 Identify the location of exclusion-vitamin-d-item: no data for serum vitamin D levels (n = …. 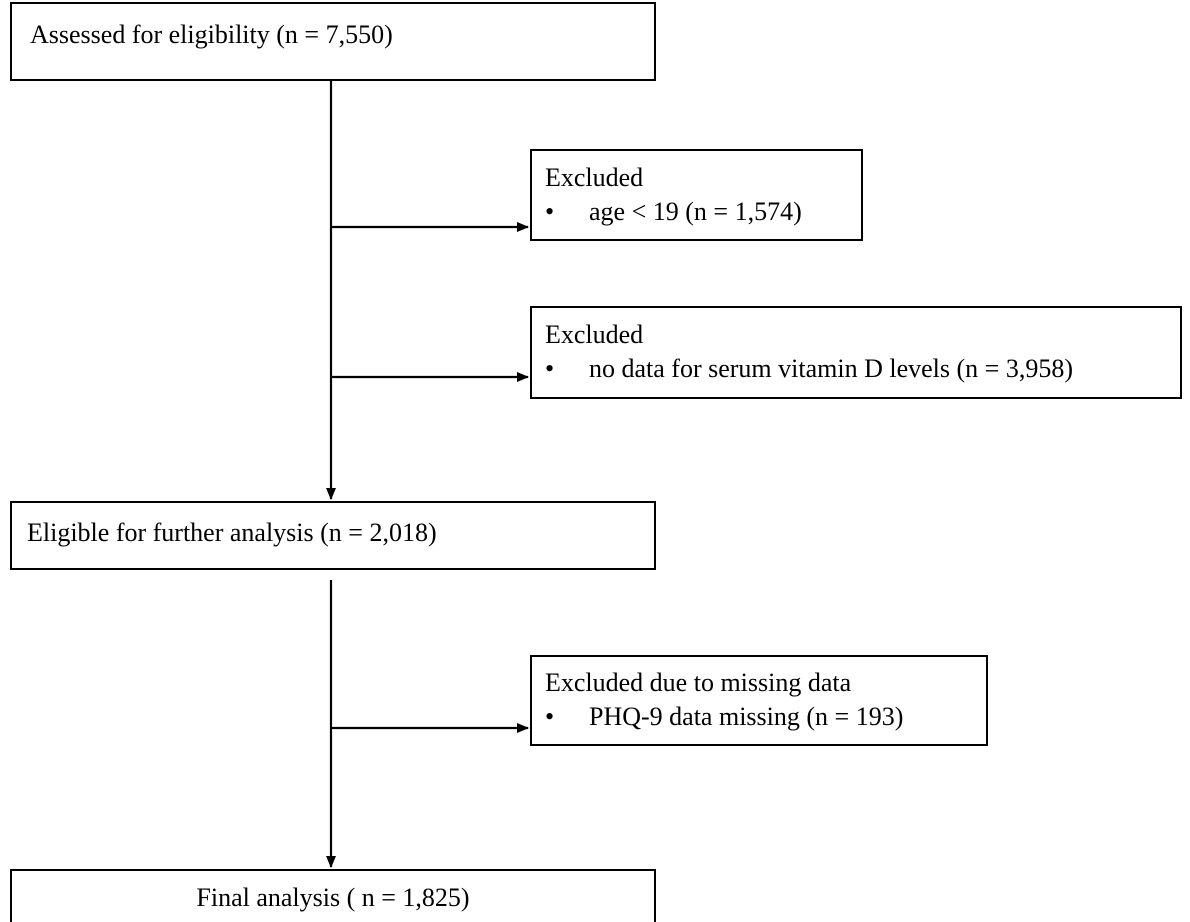
(831, 368).